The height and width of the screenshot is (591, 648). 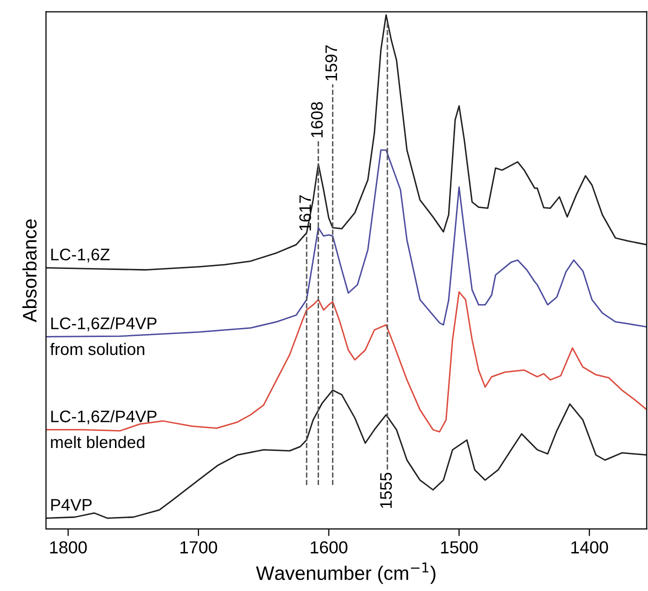 What do you see at coordinates (80, 255) in the screenshot?
I see `series-label: LC-1,6Z` at bounding box center [80, 255].